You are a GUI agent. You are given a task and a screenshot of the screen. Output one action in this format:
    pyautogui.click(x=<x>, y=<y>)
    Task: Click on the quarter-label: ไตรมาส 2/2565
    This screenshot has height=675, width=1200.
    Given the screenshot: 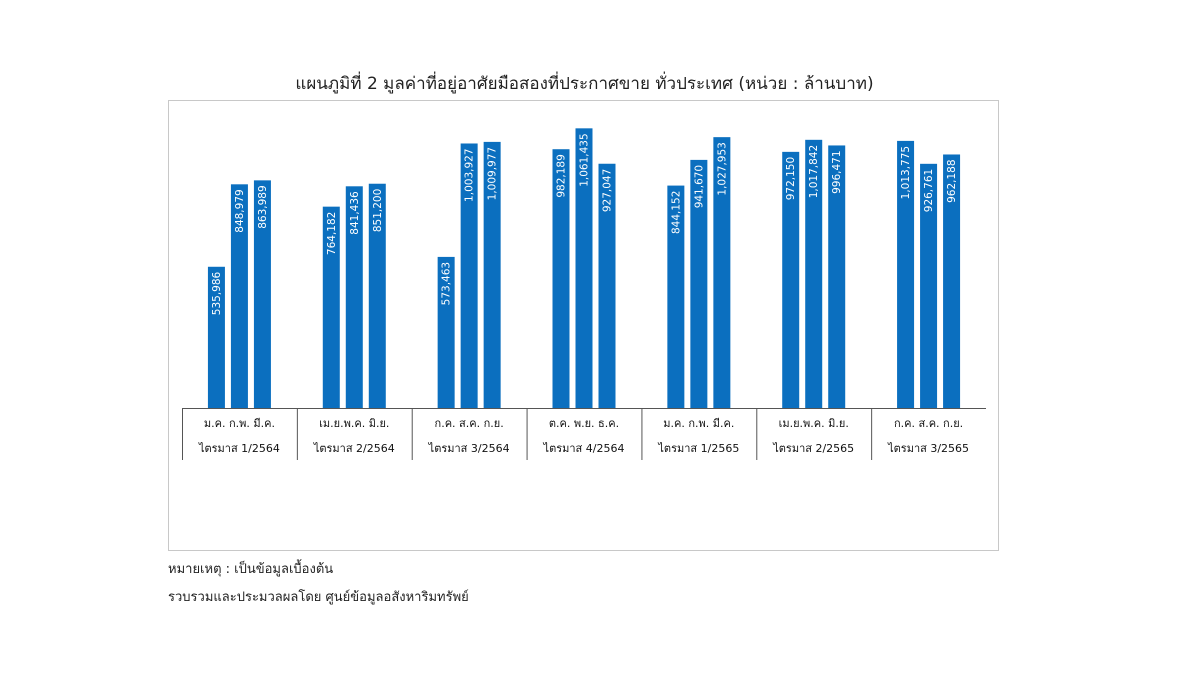 What is the action you would take?
    pyautogui.click(x=813, y=448)
    